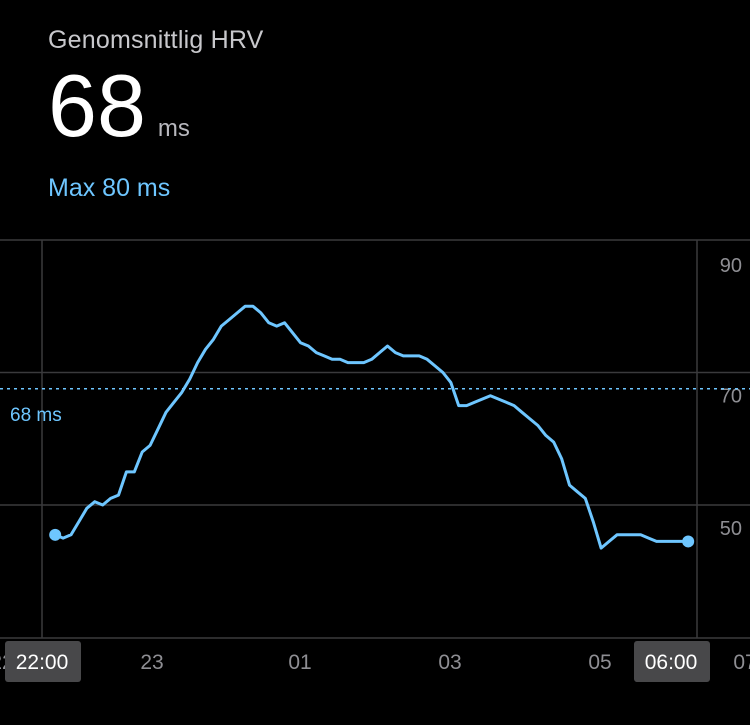  What do you see at coordinates (109, 188) in the screenshot?
I see `metric-max: Max 80 ms` at bounding box center [109, 188].